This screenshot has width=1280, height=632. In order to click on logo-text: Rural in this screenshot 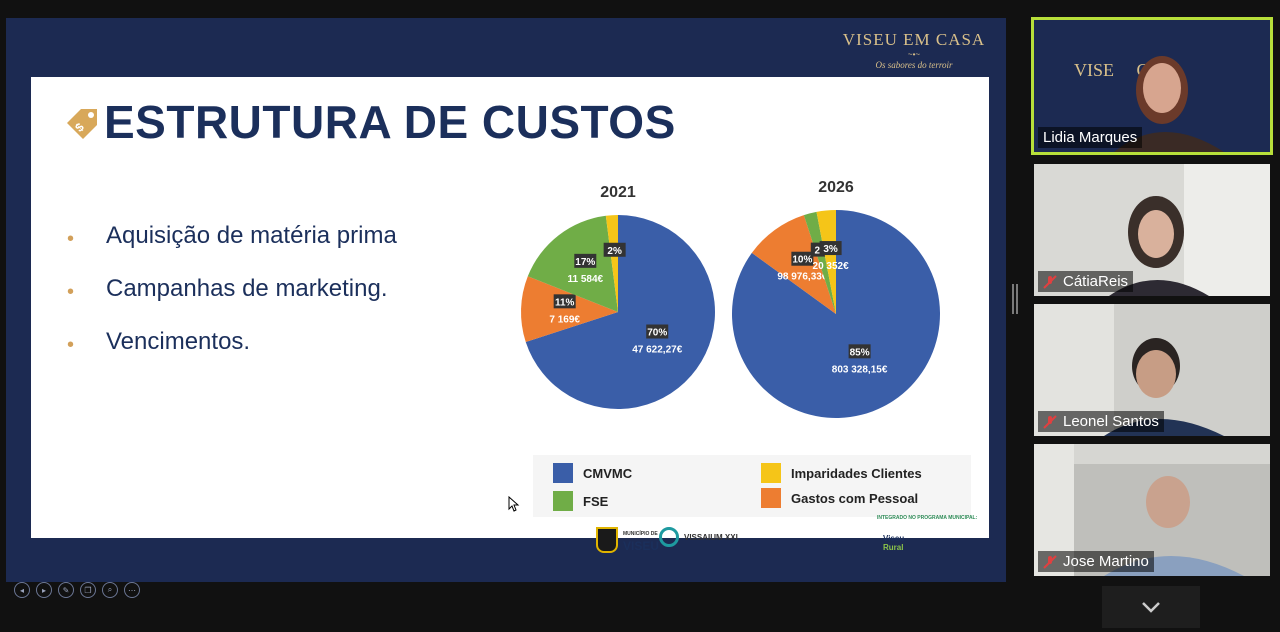, I will do `click(893, 547)`.